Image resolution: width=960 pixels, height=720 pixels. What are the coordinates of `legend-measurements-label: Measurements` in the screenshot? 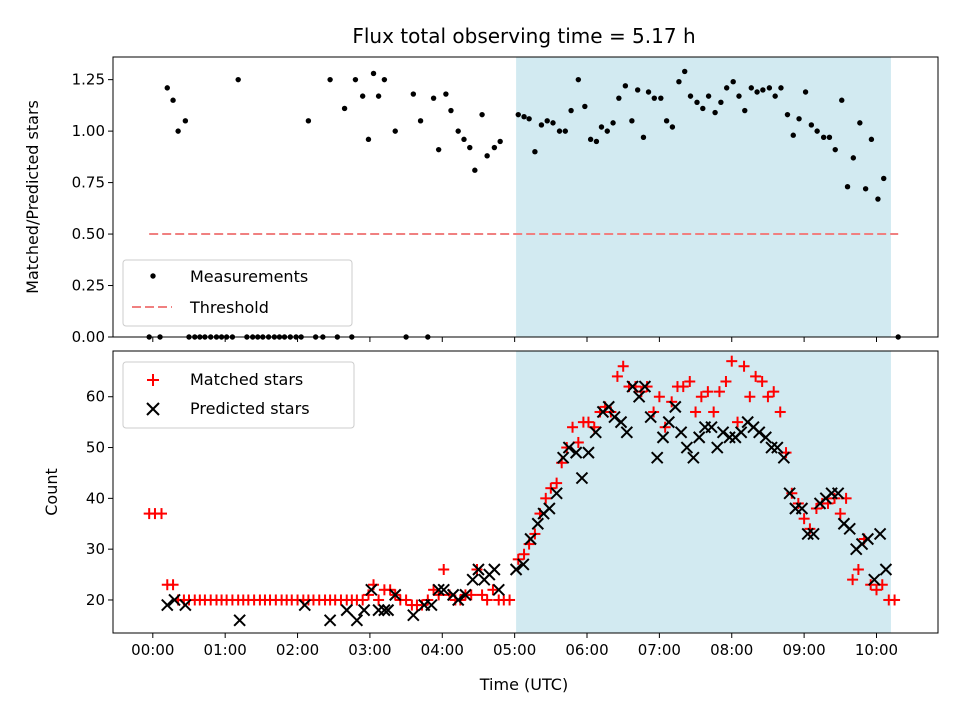 It's located at (249, 276).